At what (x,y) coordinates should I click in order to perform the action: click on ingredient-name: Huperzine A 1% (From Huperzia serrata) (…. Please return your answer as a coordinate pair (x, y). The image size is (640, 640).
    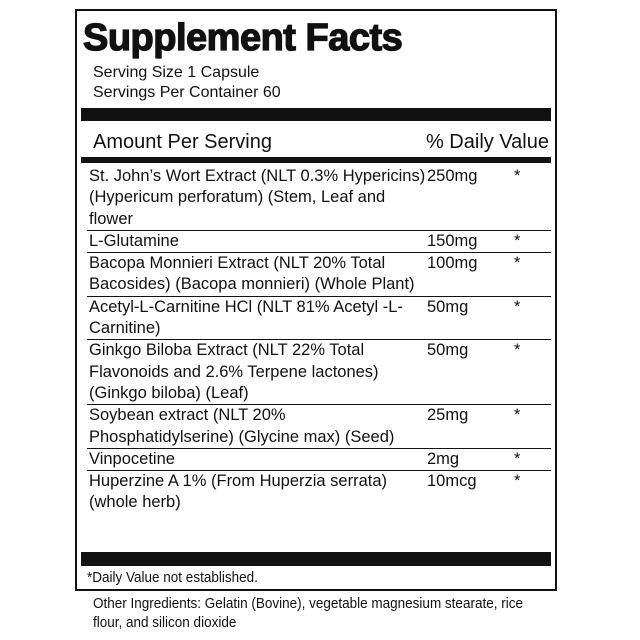
    Looking at the image, I should click on (238, 492).